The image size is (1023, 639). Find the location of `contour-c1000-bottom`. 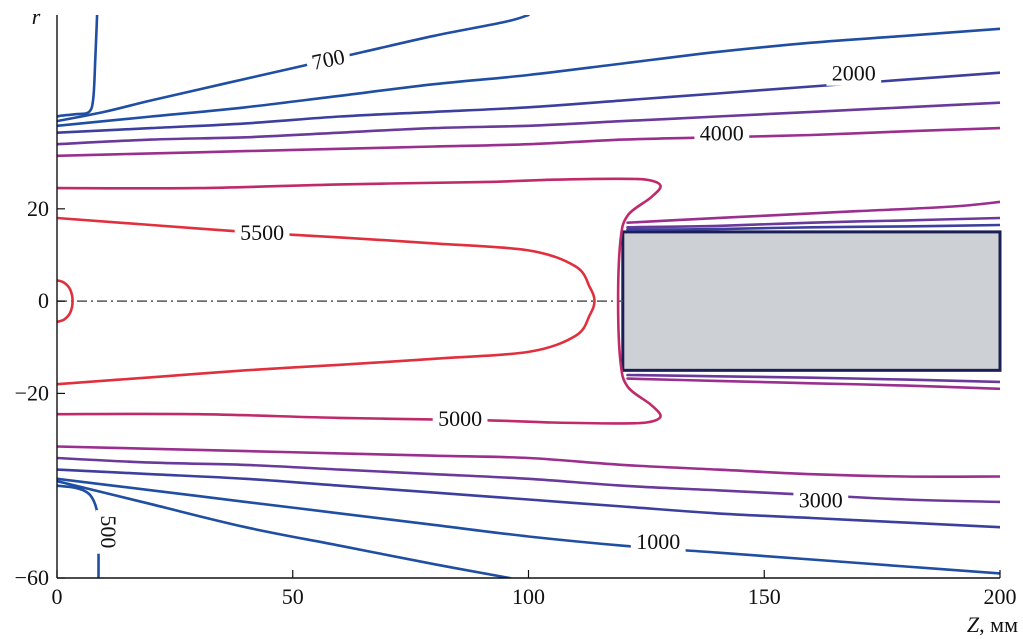

contour-c1000-bottom is located at coordinates (528, 526).